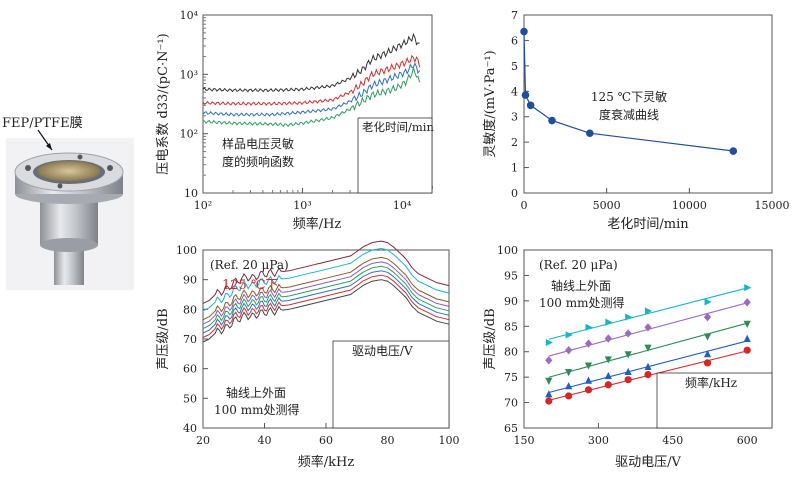 This screenshot has width=799, height=481. Describe the element at coordinates (190, 428) in the screenshot. I see `ytick-label-c: 40` at that location.